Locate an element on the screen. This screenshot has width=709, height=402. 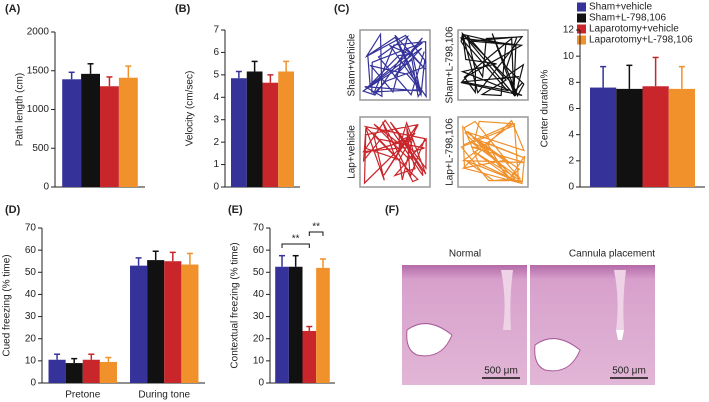
y-tick-label: 3 is located at coordinates (216, 119).